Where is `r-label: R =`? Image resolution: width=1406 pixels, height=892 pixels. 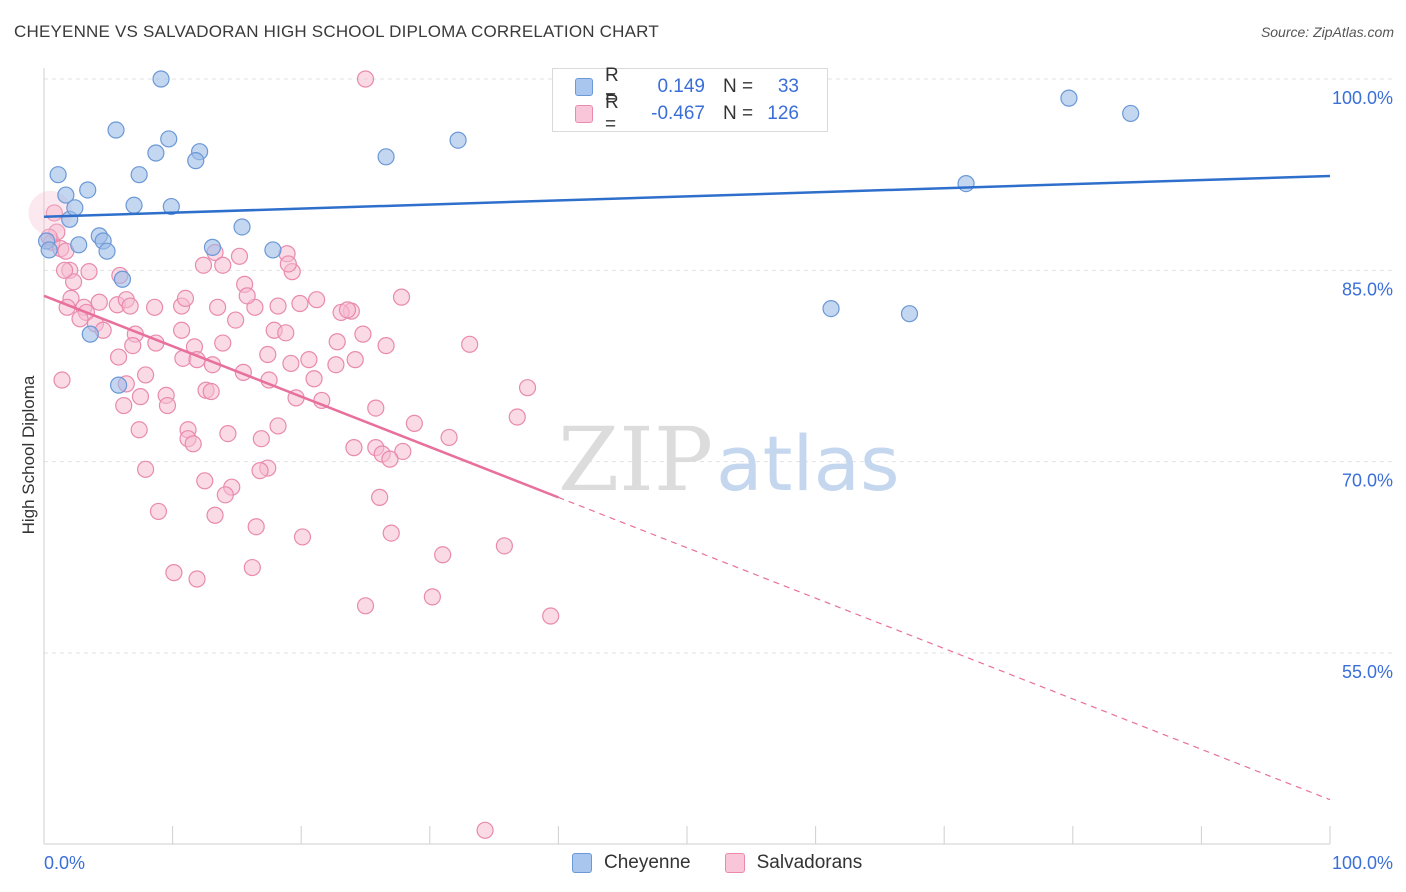
r-label: R = is located at coordinates (612, 86).